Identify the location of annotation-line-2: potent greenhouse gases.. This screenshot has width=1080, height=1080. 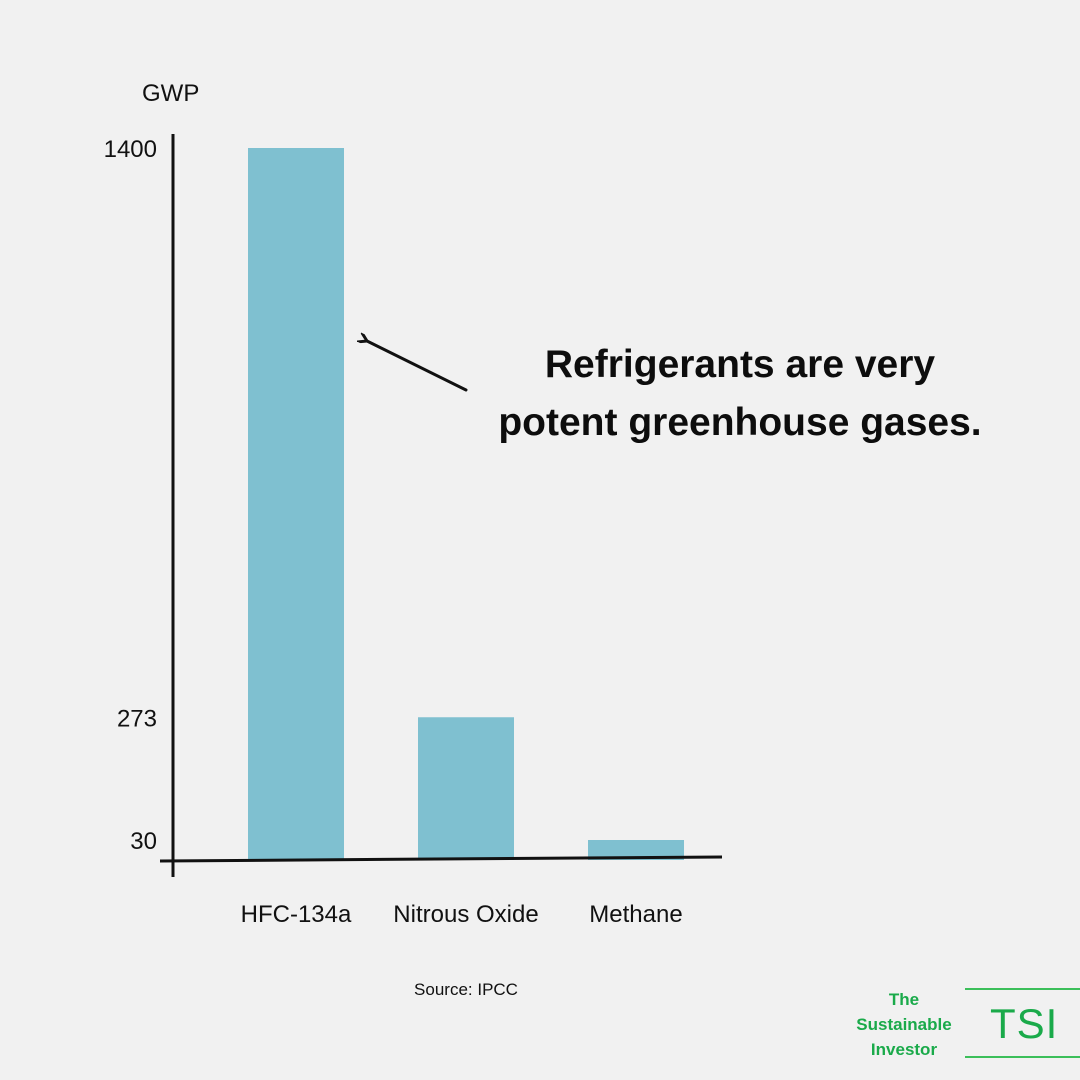
(740, 422).